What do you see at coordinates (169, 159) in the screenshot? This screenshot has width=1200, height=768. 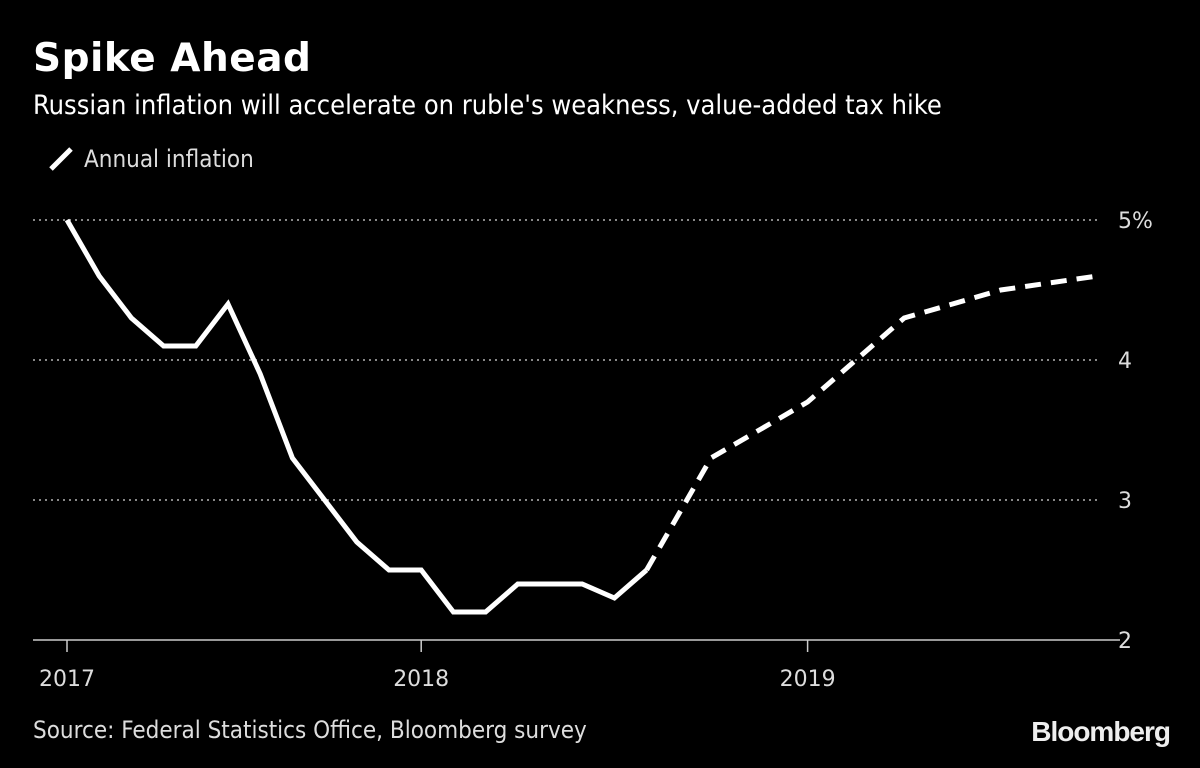 I see `legend-label: Annual inflation` at bounding box center [169, 159].